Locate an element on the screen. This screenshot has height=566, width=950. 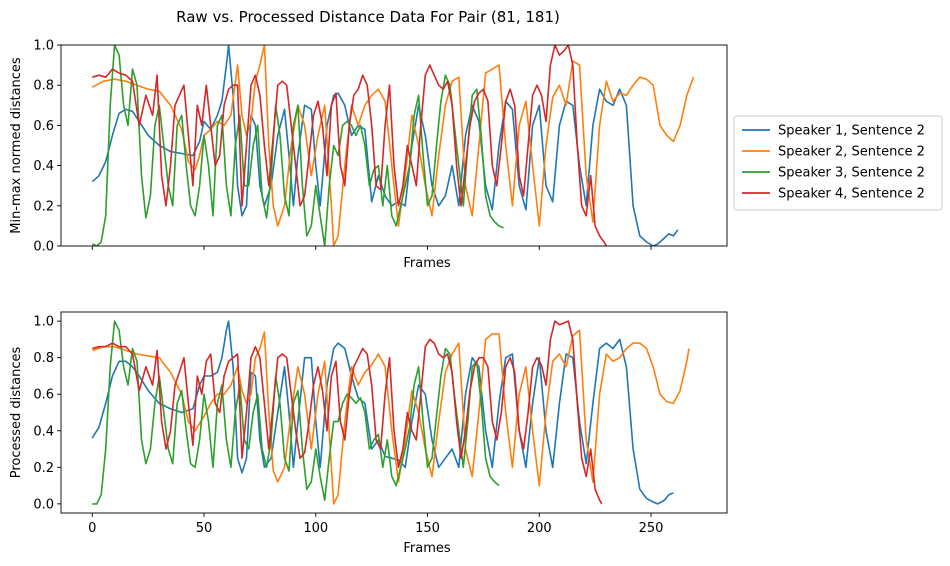
legend-entry-2: Speaker 2, Sentence 2 is located at coordinates (851, 152).